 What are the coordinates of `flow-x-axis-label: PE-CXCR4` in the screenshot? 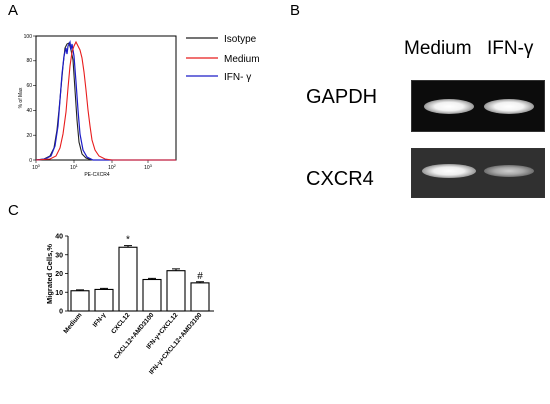 It's located at (97, 175).